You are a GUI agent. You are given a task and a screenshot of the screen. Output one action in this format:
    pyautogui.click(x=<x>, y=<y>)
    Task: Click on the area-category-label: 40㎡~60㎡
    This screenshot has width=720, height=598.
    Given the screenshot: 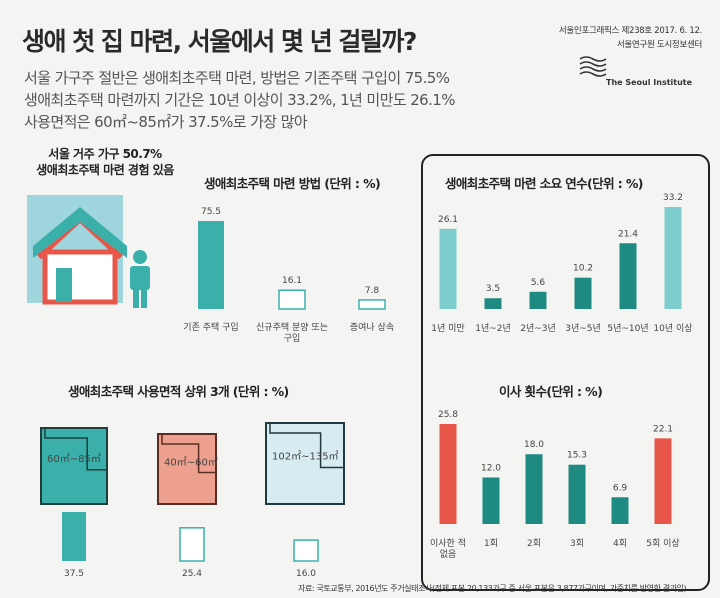 What is the action you would take?
    pyautogui.click(x=191, y=463)
    